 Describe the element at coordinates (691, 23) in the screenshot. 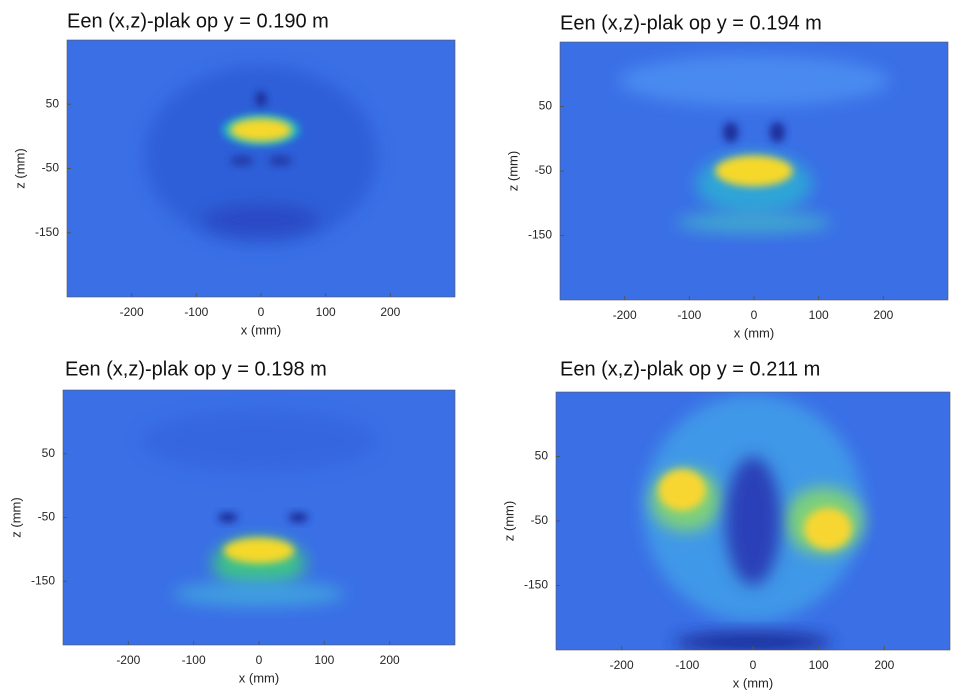

I see `chart-title: Een (x,z)-plak op y = 0.194 m` at that location.